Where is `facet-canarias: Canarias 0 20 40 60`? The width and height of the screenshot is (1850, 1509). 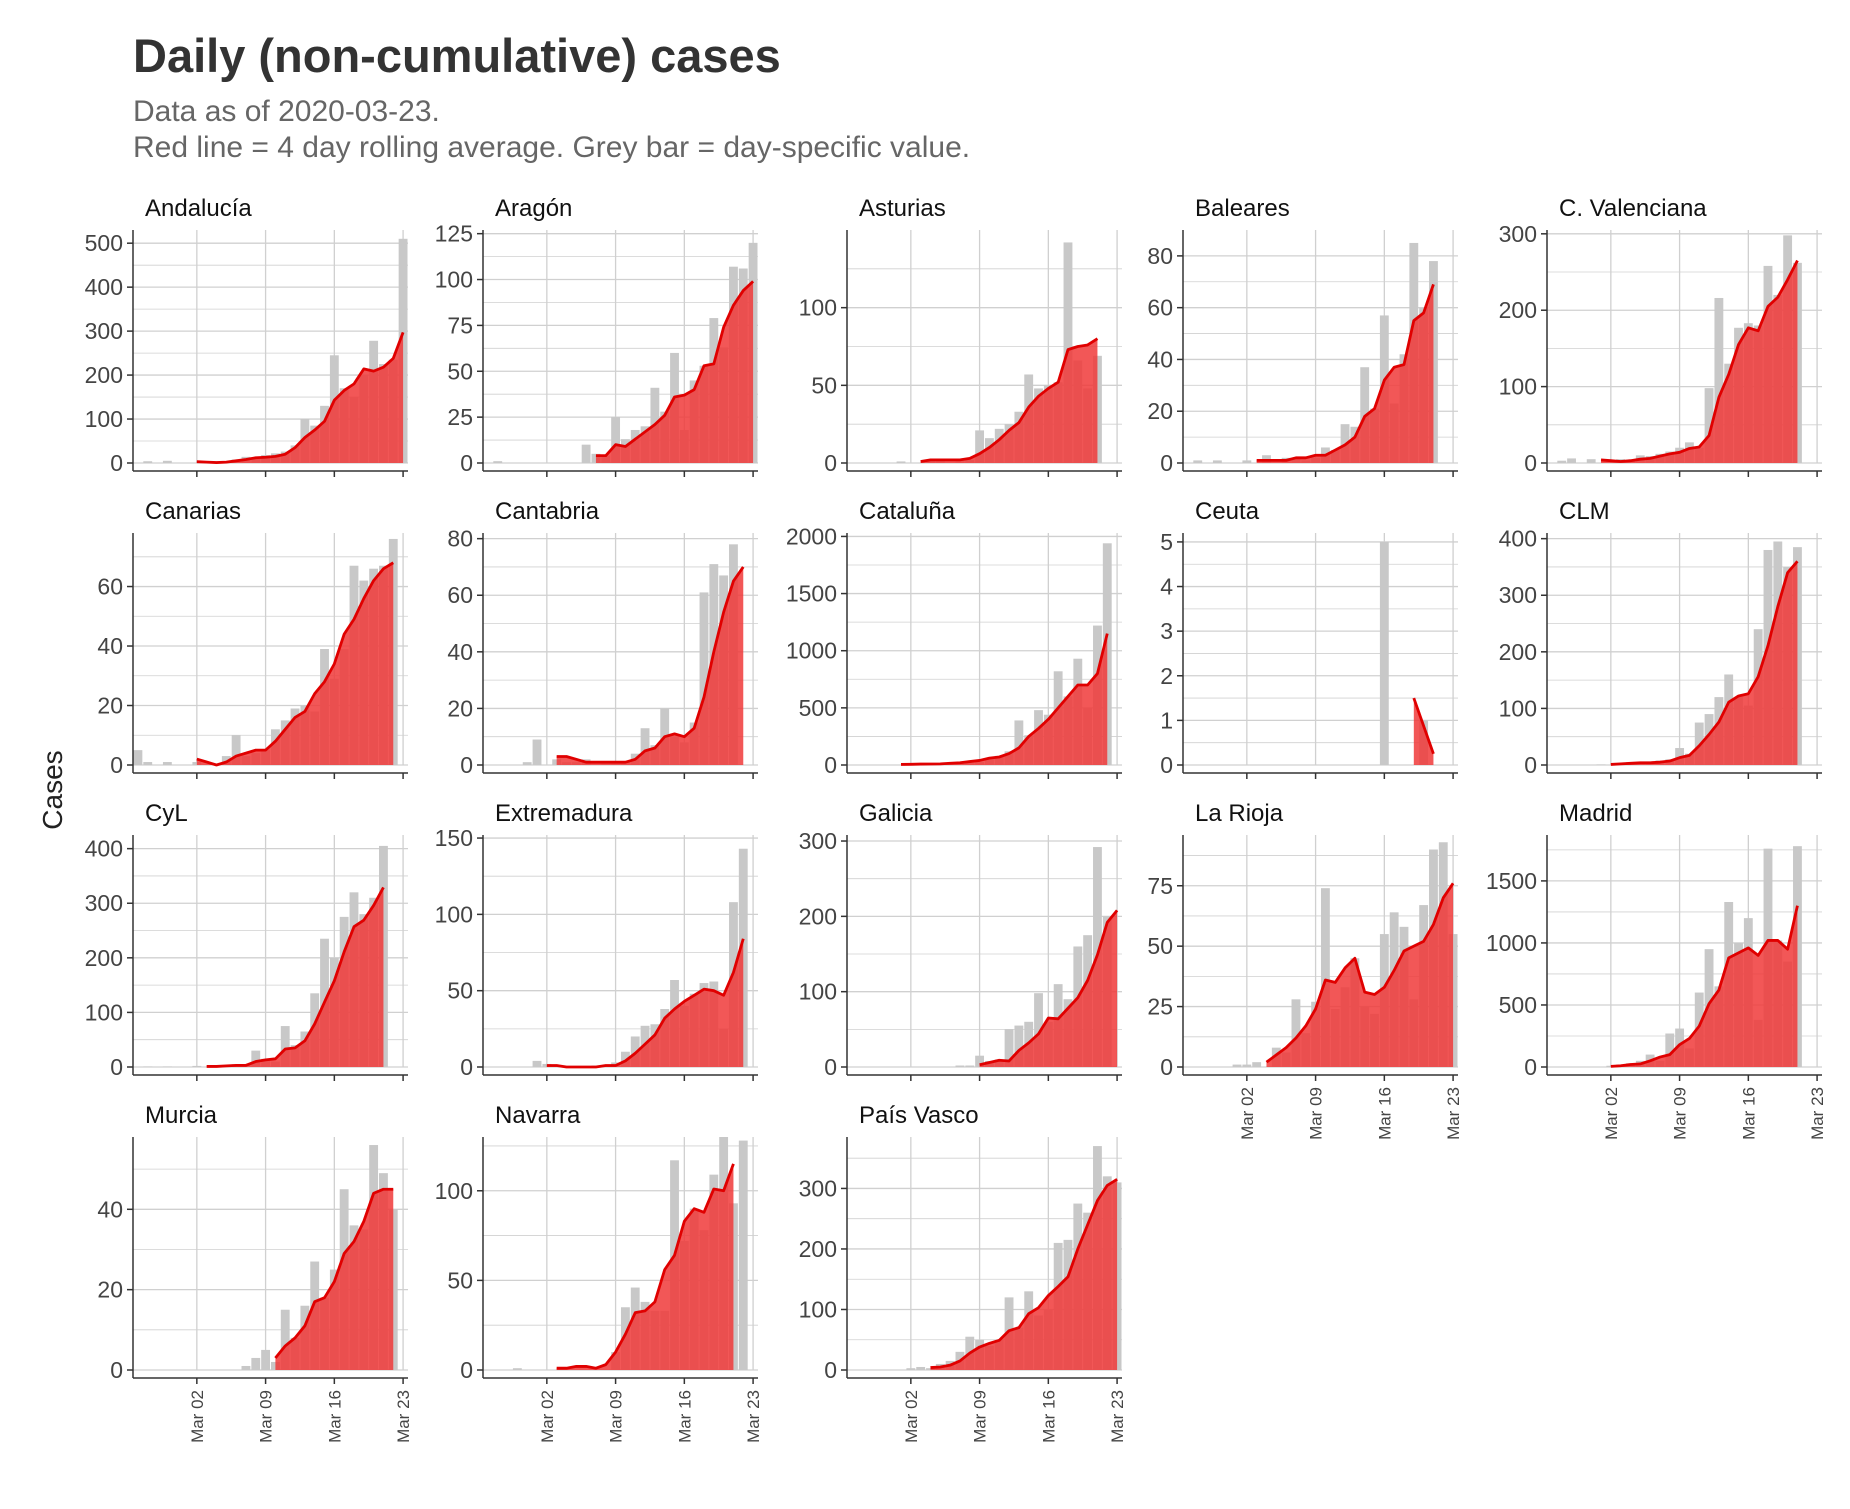
facet-canarias: Canarias 0 20 40 60 is located at coordinates (252, 638).